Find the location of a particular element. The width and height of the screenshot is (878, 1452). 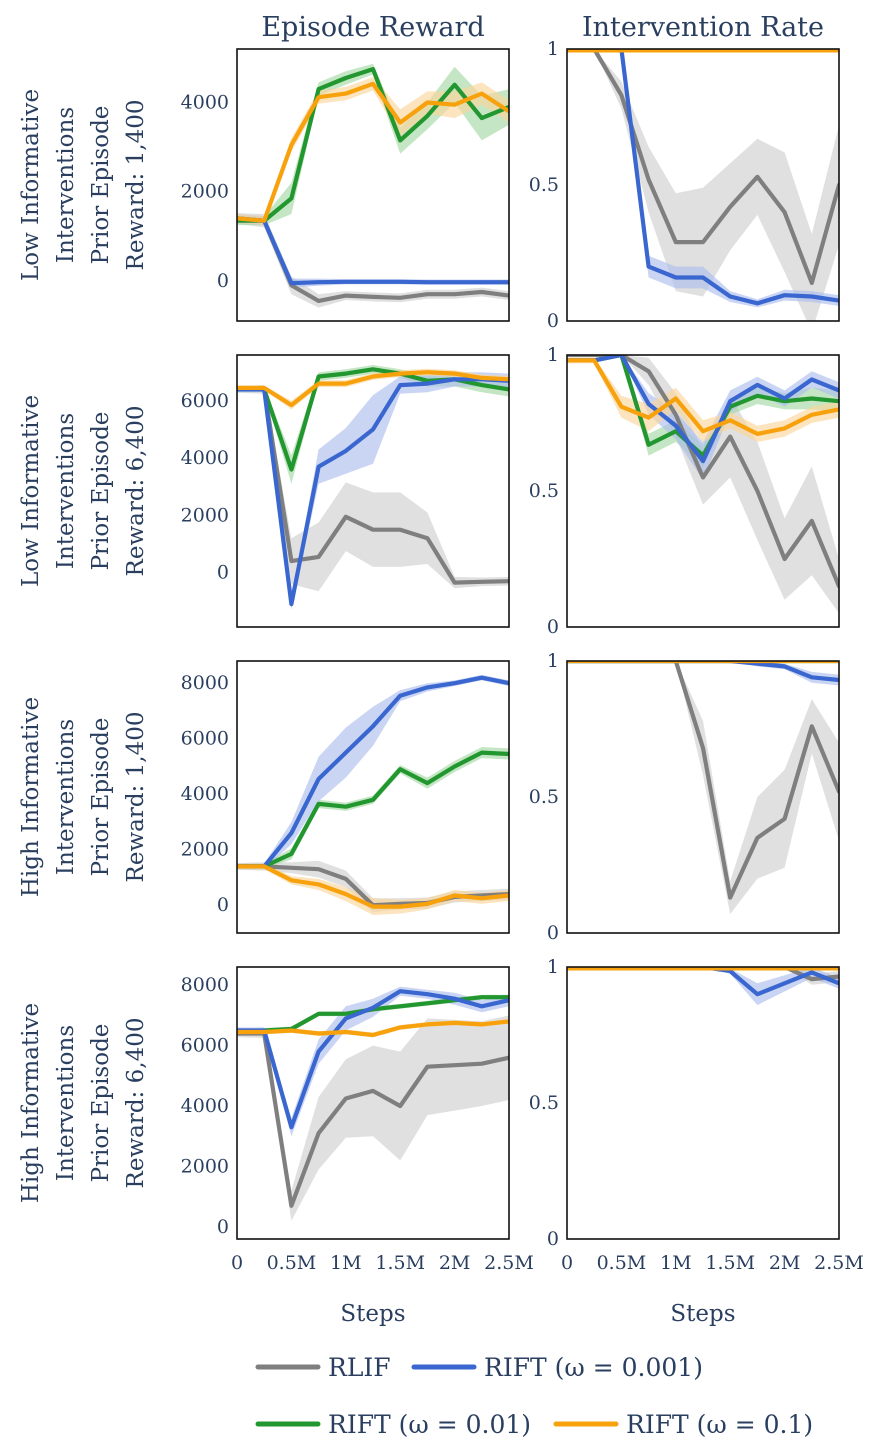

panel-rate-row-2: 00.51 is located at coordinates (684, 491).